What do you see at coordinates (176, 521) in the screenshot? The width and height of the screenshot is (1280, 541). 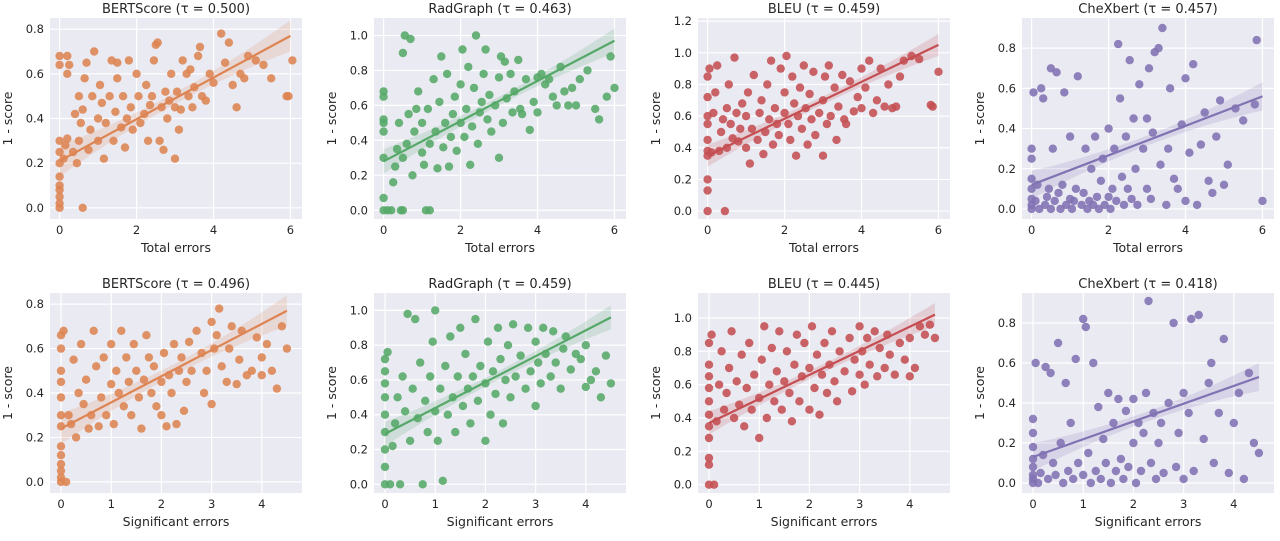 I see `x-axis-label: Significant errors` at bounding box center [176, 521].